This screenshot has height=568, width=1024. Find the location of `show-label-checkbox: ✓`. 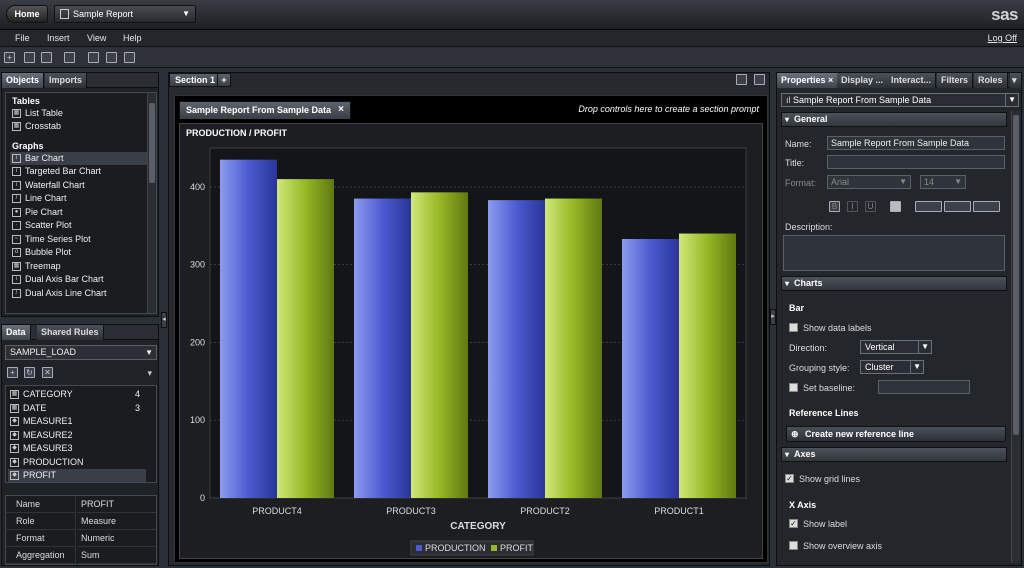

show-label-checkbox: ✓ is located at coordinates (793, 523).